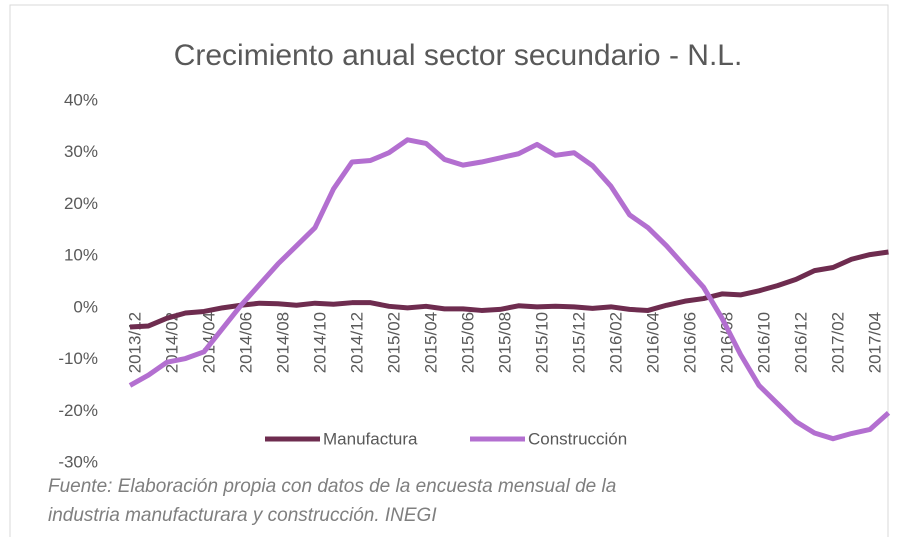 The height and width of the screenshot is (537, 899). Describe the element at coordinates (81, 99) in the screenshot. I see `y-tick-label: 40%` at that location.